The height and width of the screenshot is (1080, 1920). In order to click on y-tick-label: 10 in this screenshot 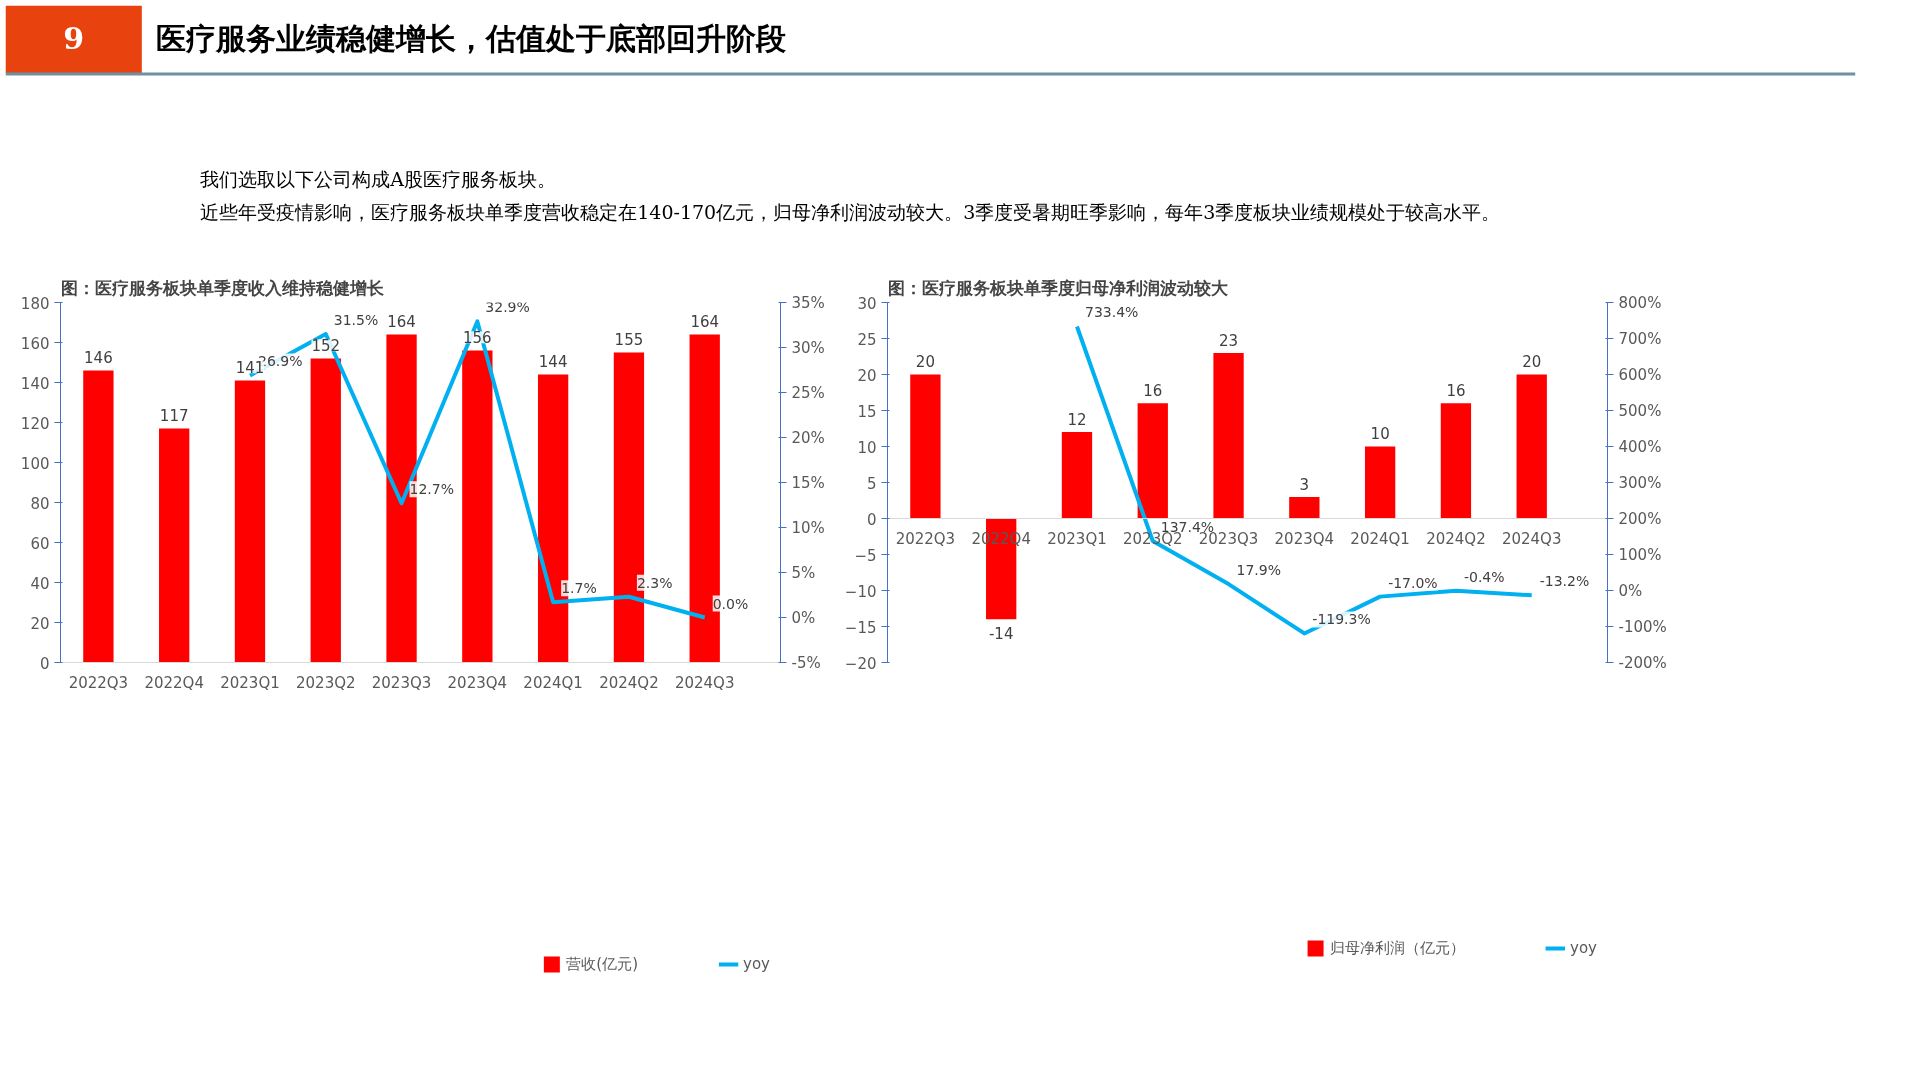, I will do `click(867, 447)`.